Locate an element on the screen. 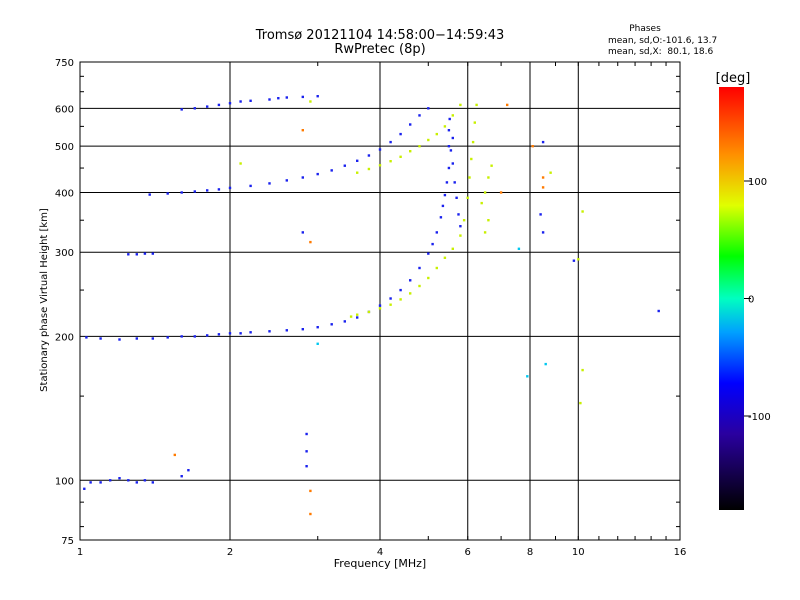 The width and height of the screenshot is (800, 600). x-tick-label: 6 is located at coordinates (468, 552).